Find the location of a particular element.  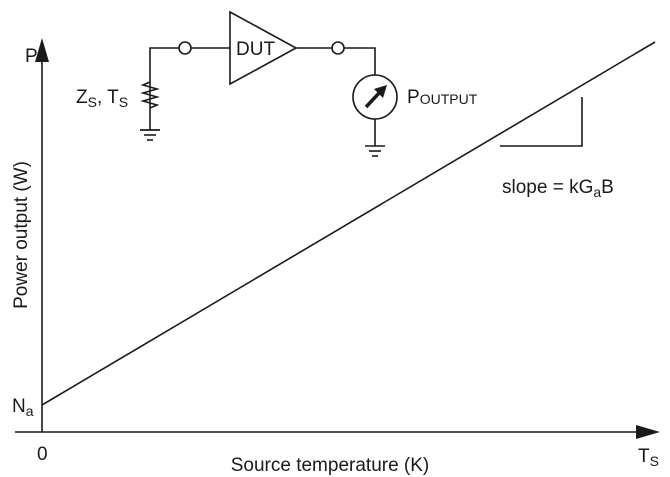

source-label: ZS, TS is located at coordinates (102, 98).